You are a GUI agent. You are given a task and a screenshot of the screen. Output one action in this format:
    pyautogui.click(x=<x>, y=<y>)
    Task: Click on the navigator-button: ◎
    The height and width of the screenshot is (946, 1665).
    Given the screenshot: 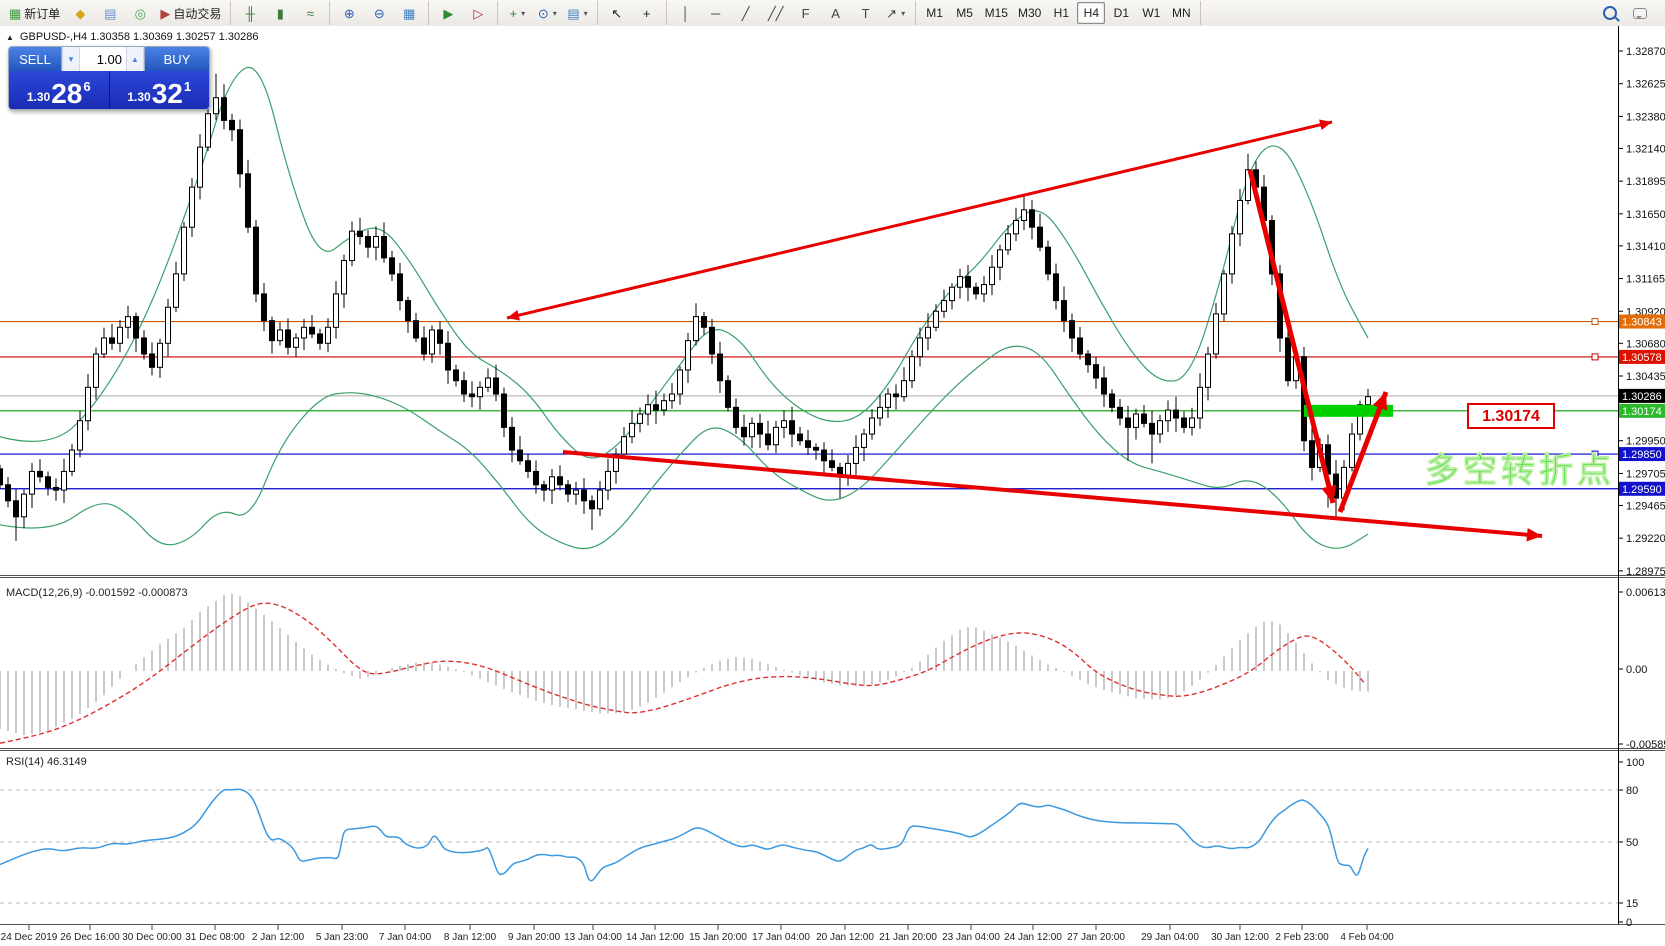 What is the action you would take?
    pyautogui.click(x=140, y=13)
    